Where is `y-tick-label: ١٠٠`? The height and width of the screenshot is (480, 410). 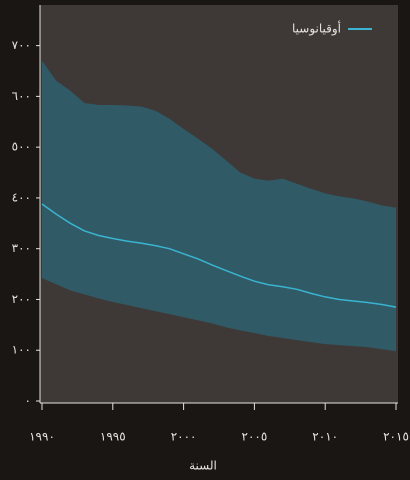
y-tick-label: ١٠٠ is located at coordinates (21, 350).